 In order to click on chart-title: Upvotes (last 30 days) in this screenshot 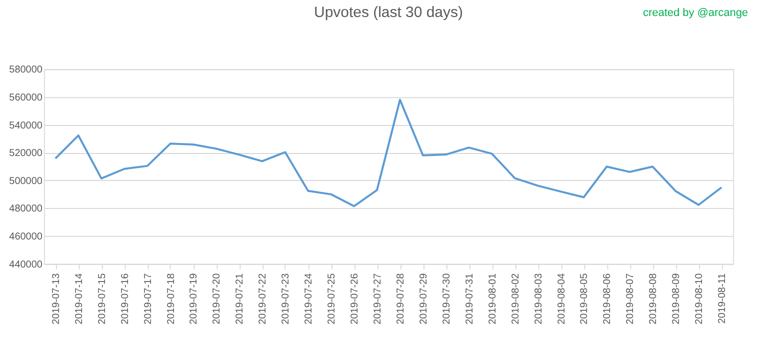, I will do `click(388, 13)`.